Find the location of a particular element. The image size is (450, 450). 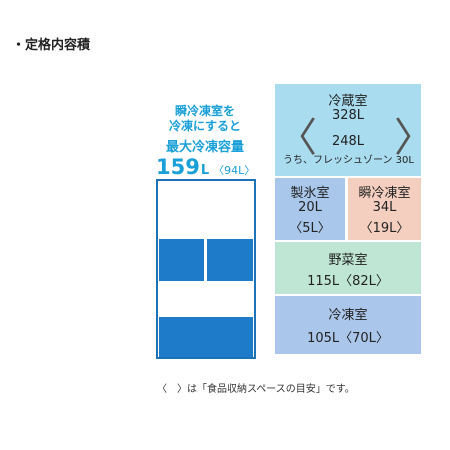

diagram-lower-freezer-block is located at coordinates (206, 337).